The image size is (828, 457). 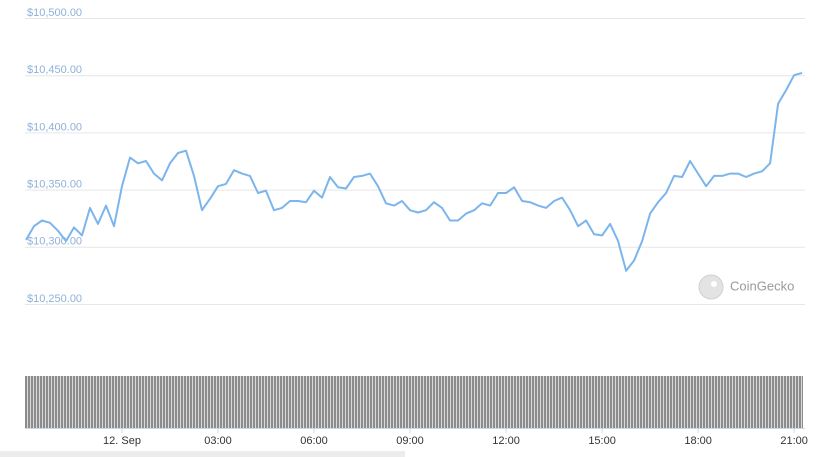 What do you see at coordinates (54, 299) in the screenshot?
I see `y-tick-label: $10,250.00` at bounding box center [54, 299].